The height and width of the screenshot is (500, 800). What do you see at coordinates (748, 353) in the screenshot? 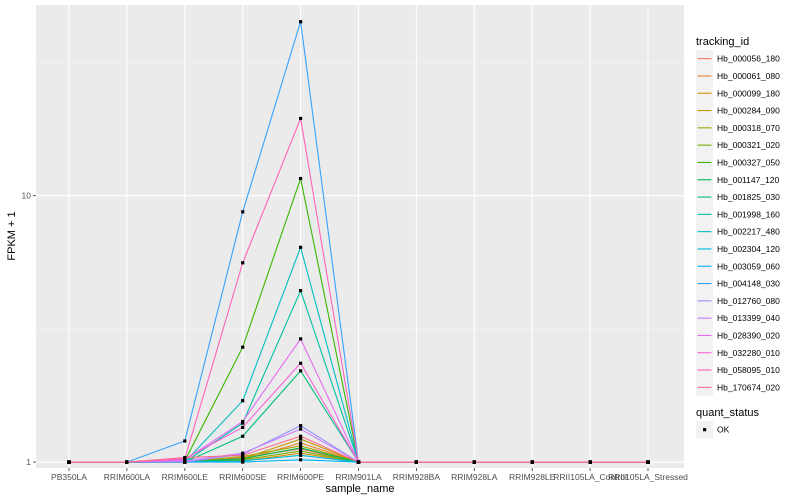
I see `legend-label: Hb_032280_010` at bounding box center [748, 353].